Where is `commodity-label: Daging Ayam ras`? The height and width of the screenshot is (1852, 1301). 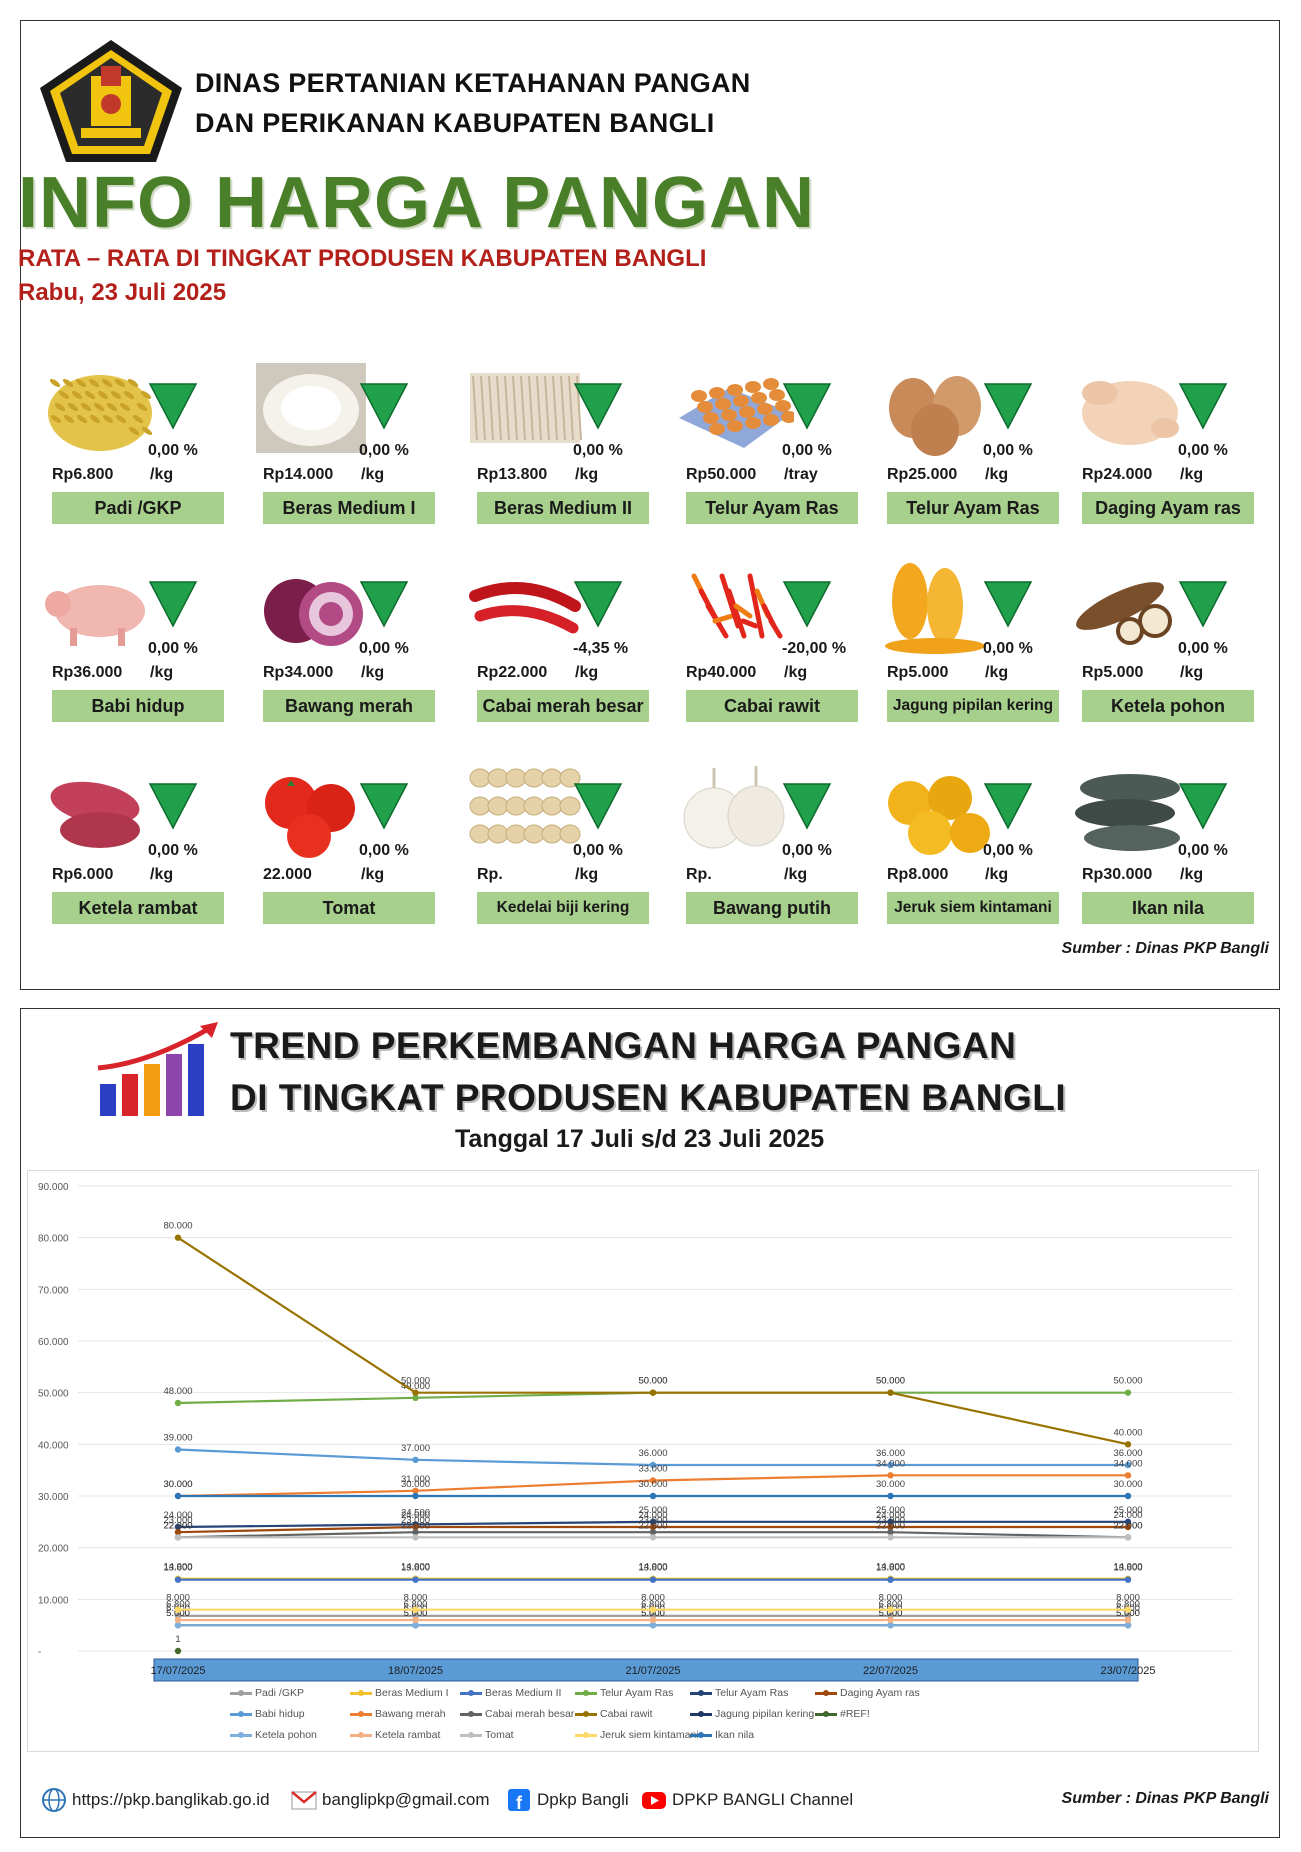 commodity-label: Daging Ayam ras is located at coordinates (1168, 508).